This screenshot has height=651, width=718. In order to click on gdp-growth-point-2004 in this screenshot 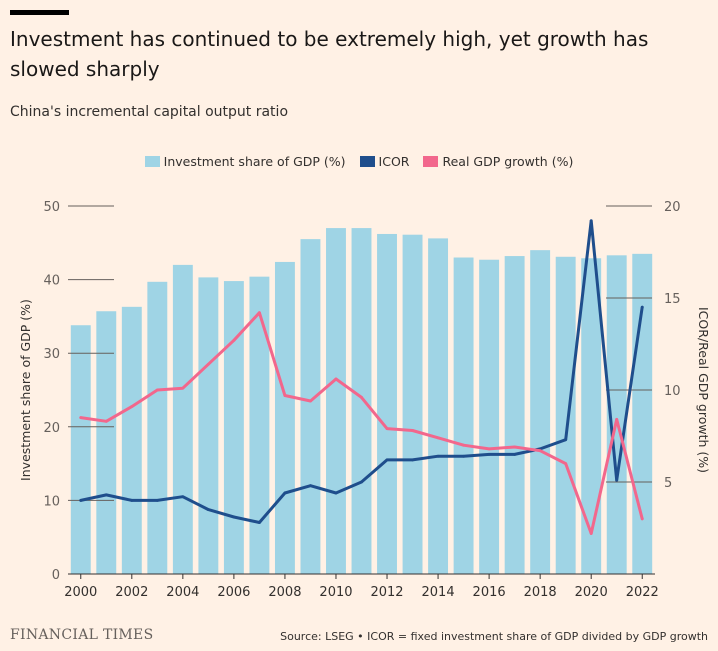, I will do `click(183, 388)`.